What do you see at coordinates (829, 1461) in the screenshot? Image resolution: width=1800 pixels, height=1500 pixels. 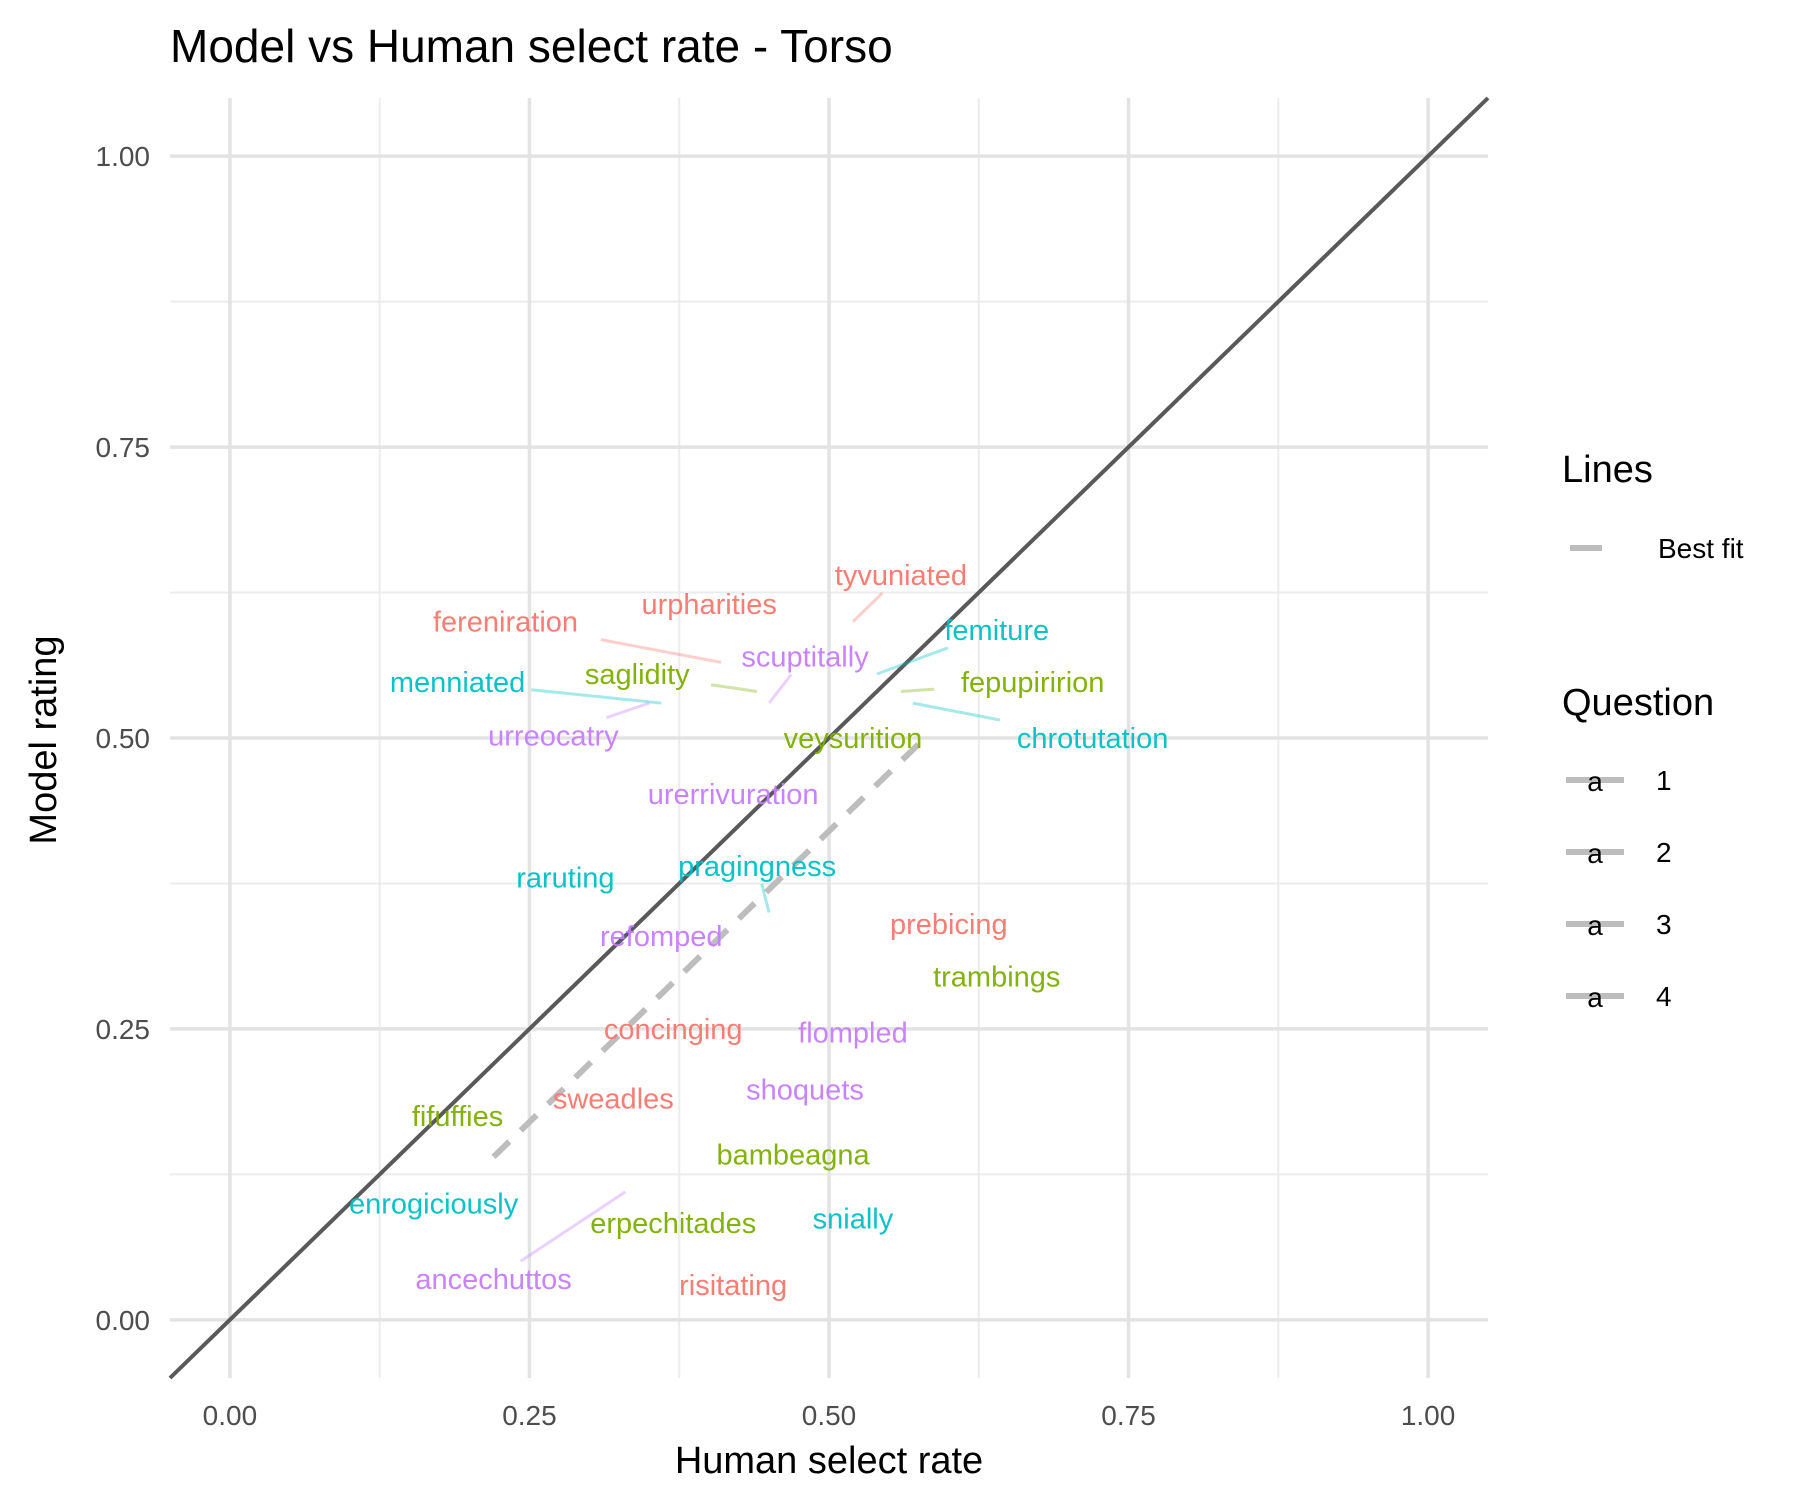 I see `x-axis-title: Human select rate` at bounding box center [829, 1461].